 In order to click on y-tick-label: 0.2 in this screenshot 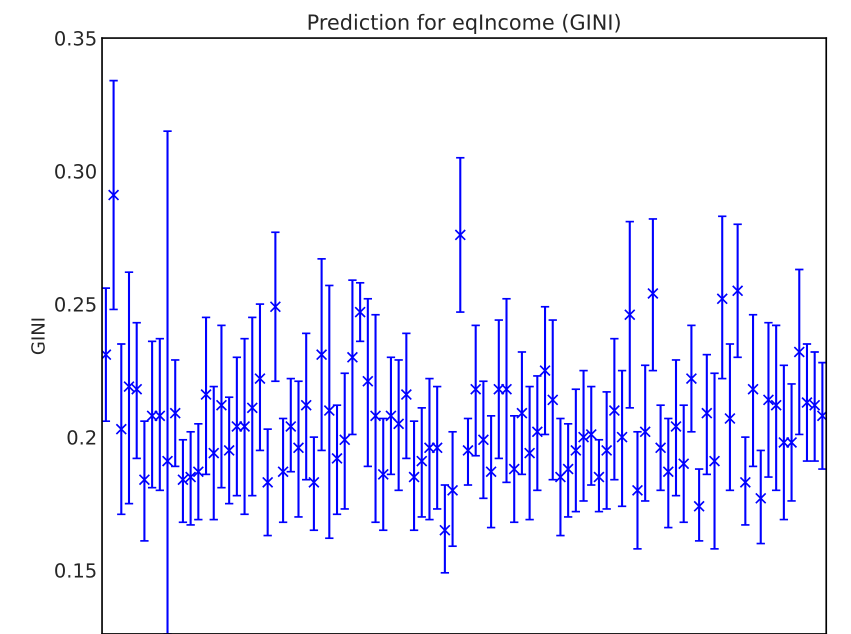, I will do `click(82, 437)`.